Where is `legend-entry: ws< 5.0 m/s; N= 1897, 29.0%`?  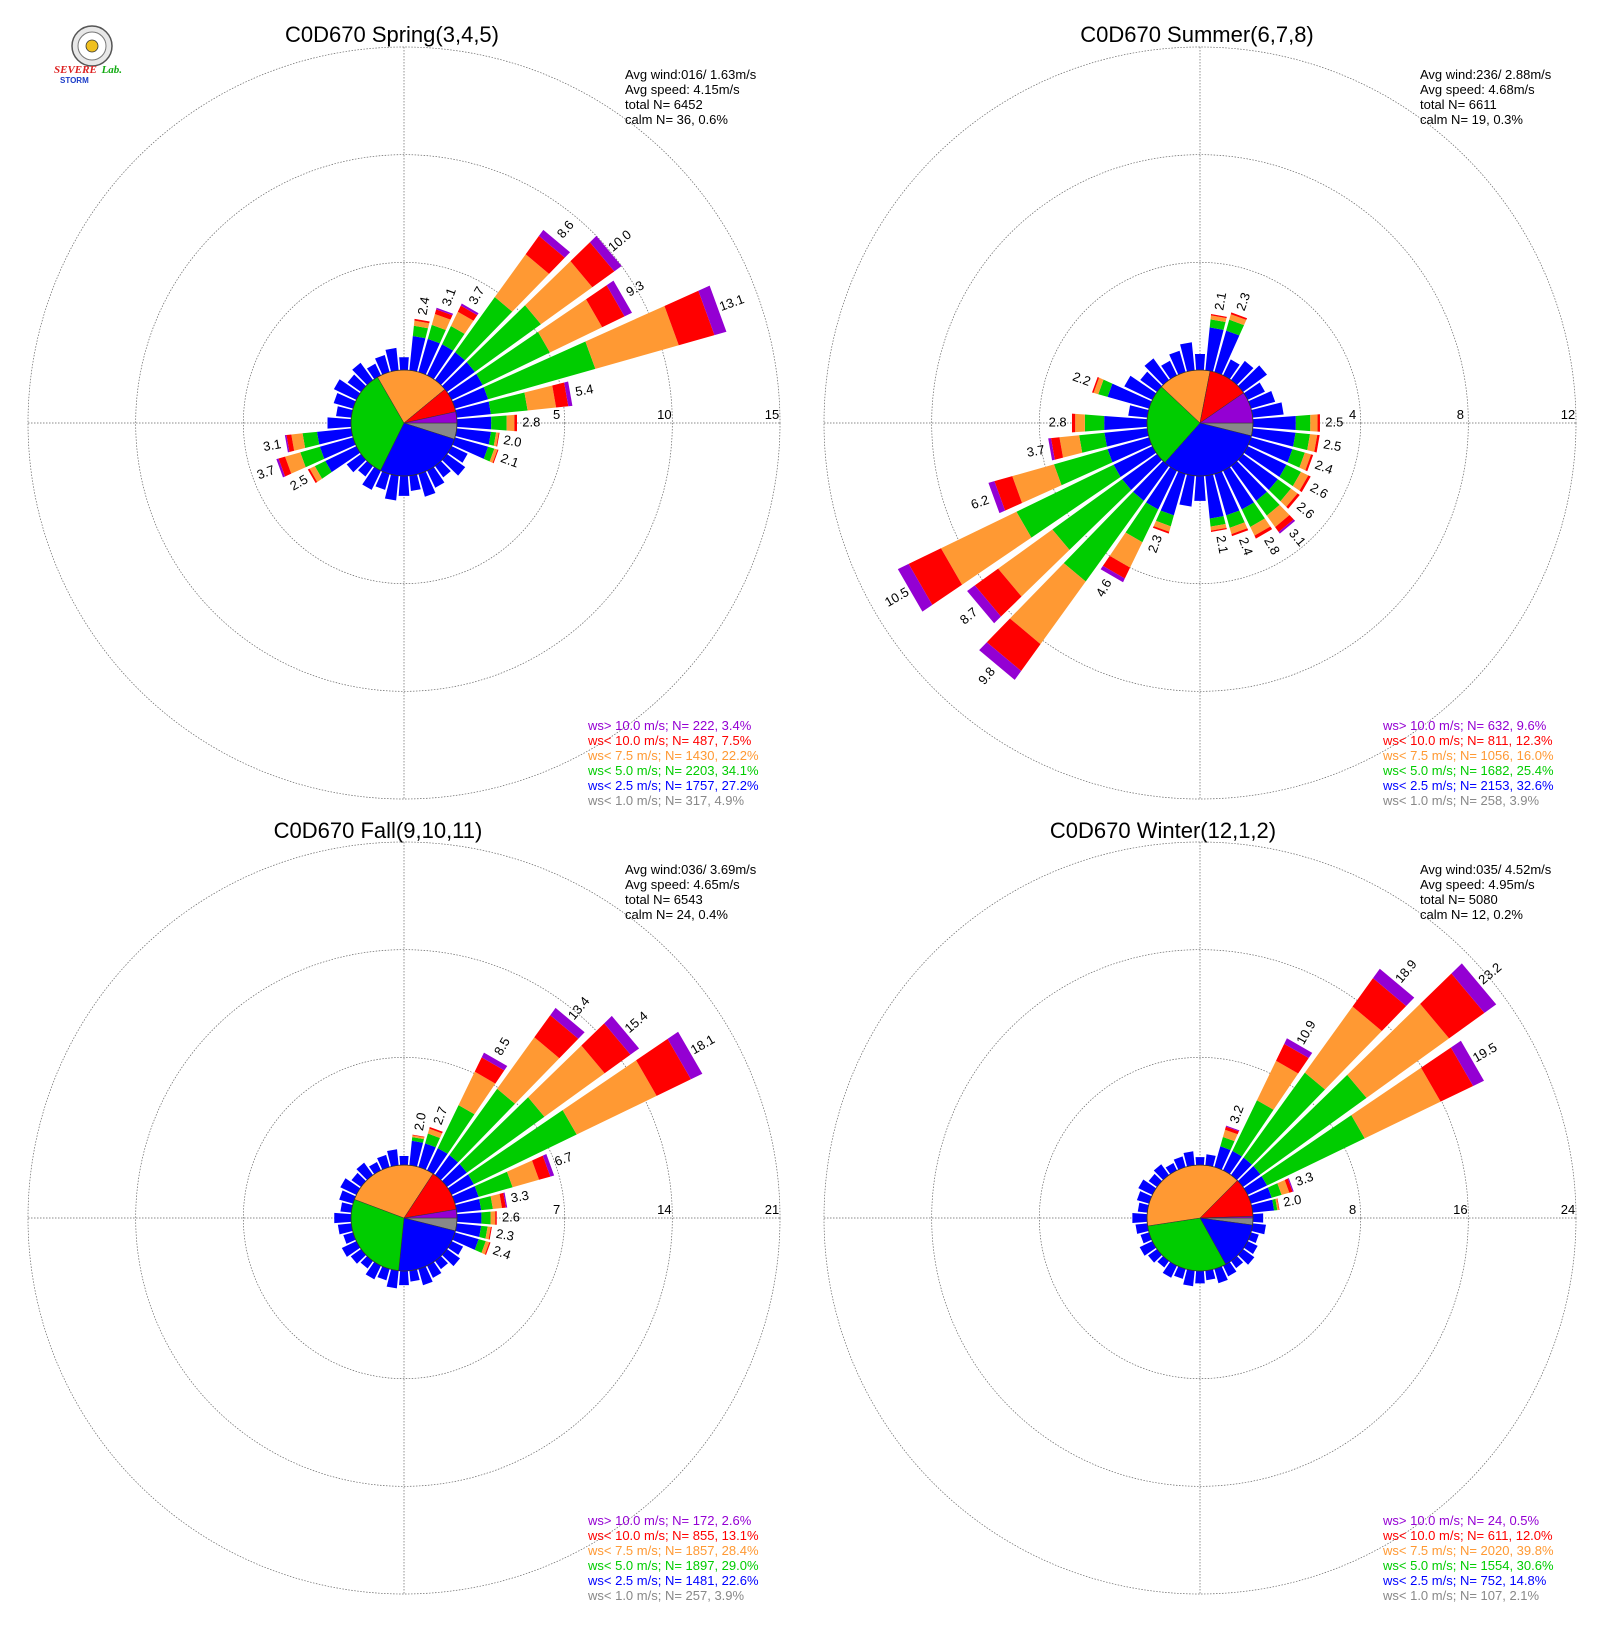
legend-entry: ws< 5.0 m/s; N= 1897, 29.0% is located at coordinates (673, 1565).